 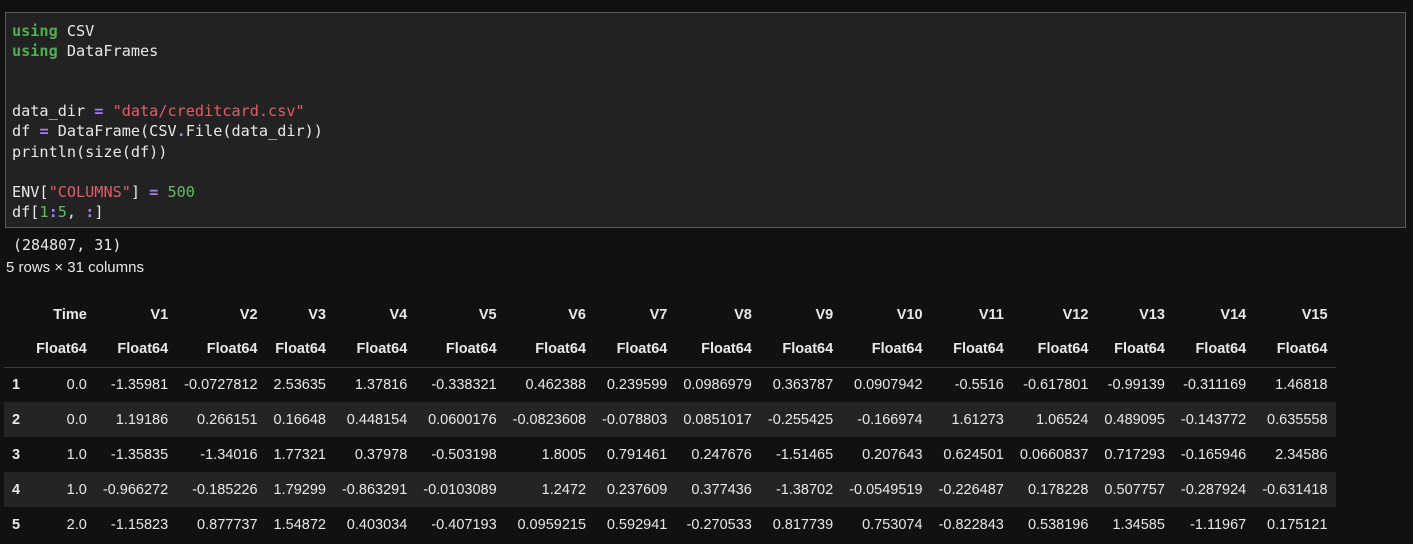 What do you see at coordinates (670, 314) in the screenshot?
I see `column-names-row: Time V1 V2 V3 V4 V5 V6 V7 V8 V9 V10 V11 V12 V13 V14 V15` at bounding box center [670, 314].